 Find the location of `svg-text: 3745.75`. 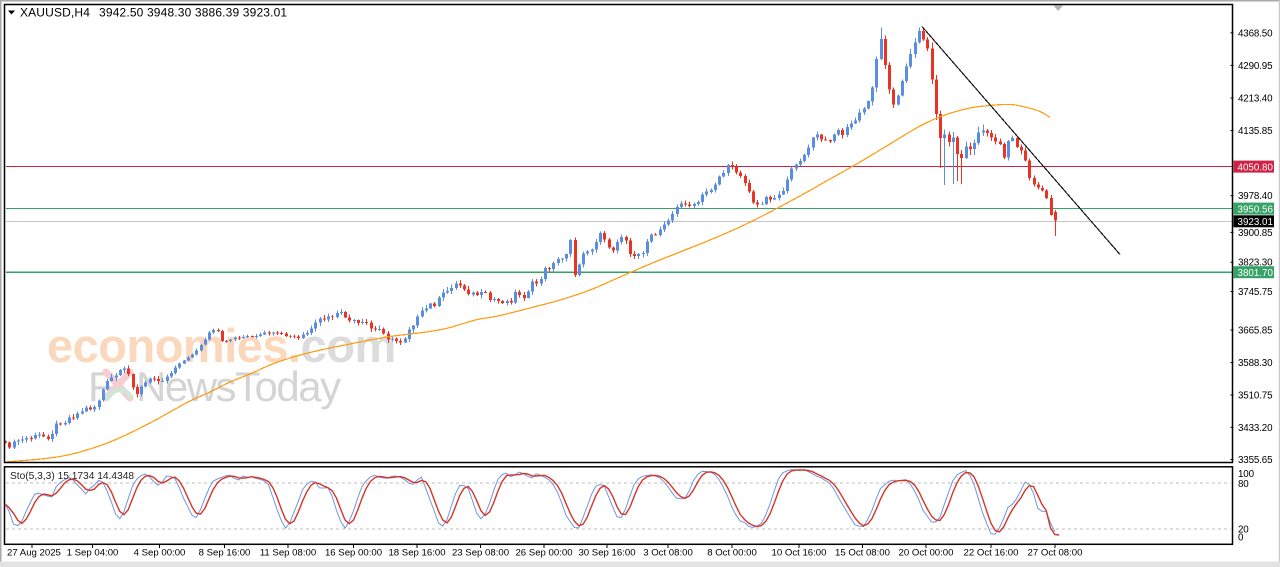

svg-text: 3745.75 is located at coordinates (1255, 292).